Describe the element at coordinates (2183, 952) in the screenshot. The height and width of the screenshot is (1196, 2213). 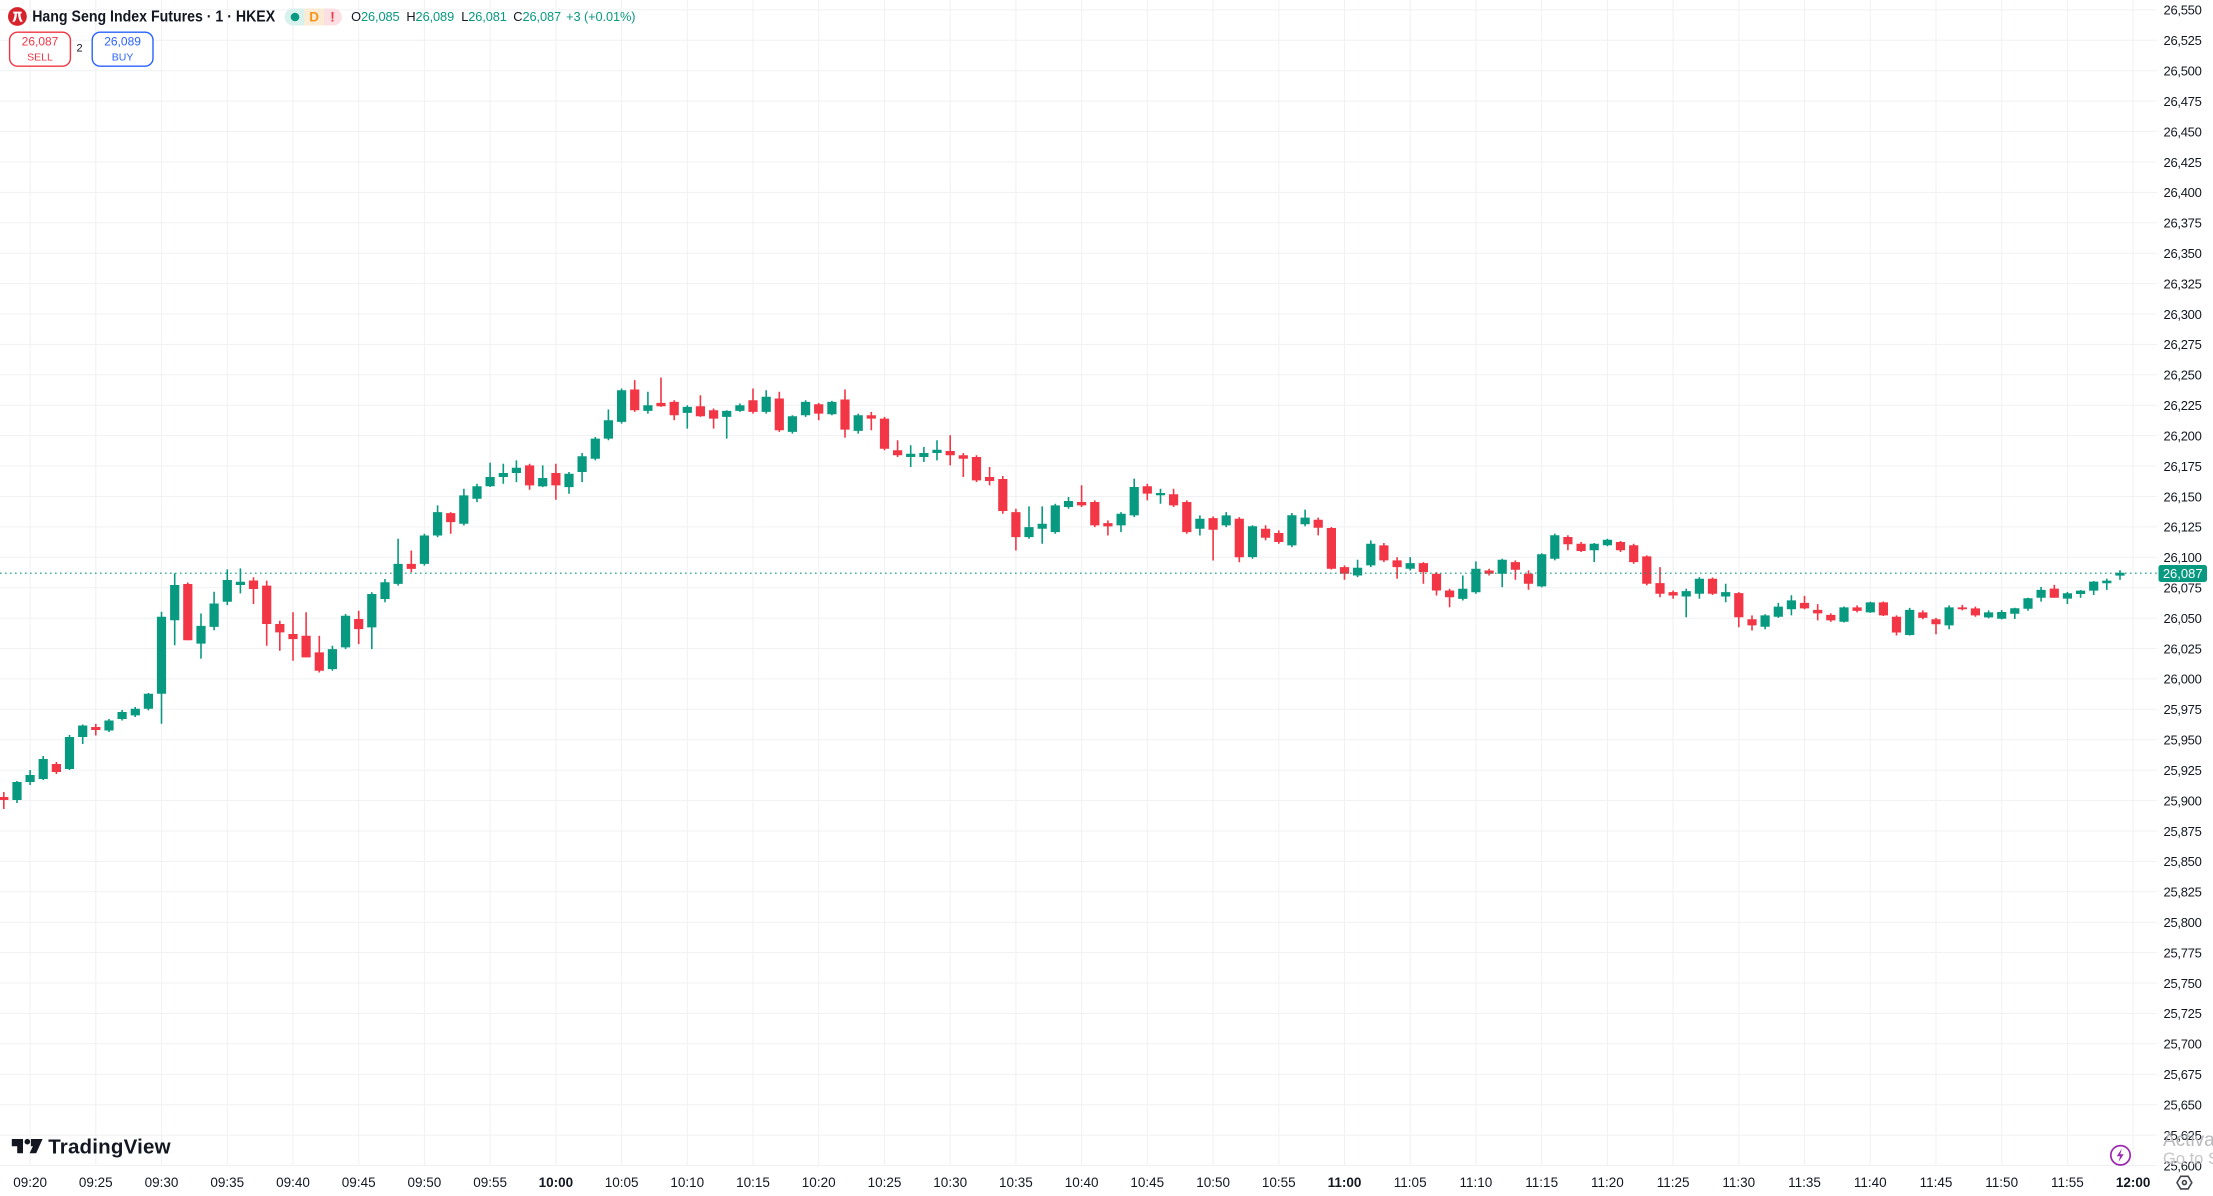
I see `svg-text: 25,775` at that location.